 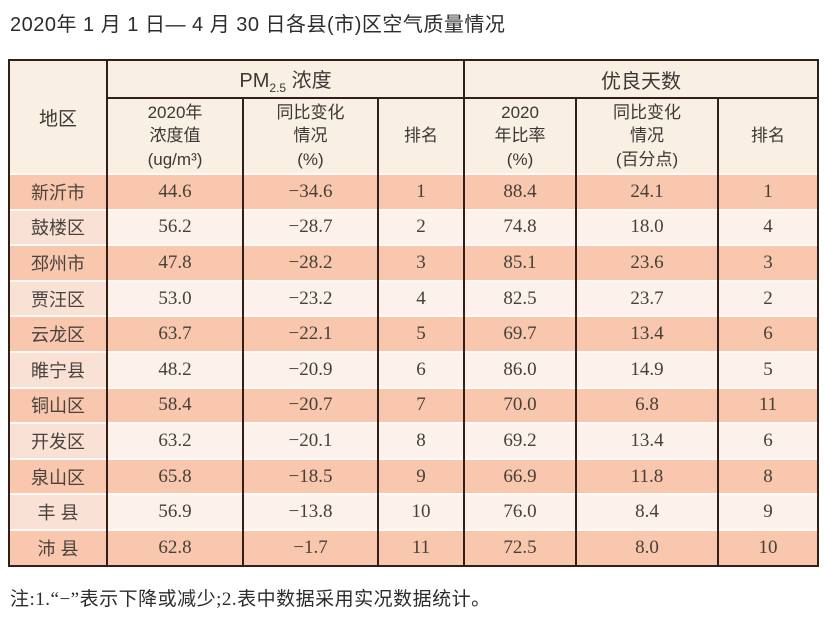 I want to click on col-group-good-days: 优良天数, so click(x=641, y=79).